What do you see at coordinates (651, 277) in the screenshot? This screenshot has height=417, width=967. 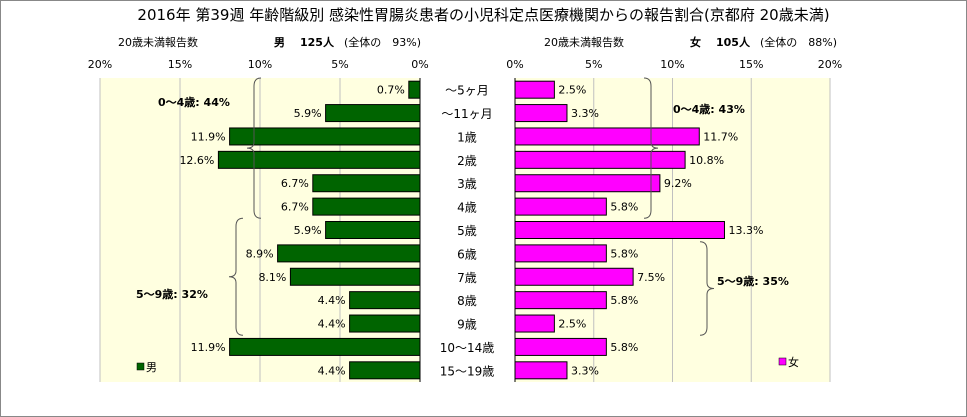 I see `female-data-label: 7.5%` at bounding box center [651, 277].